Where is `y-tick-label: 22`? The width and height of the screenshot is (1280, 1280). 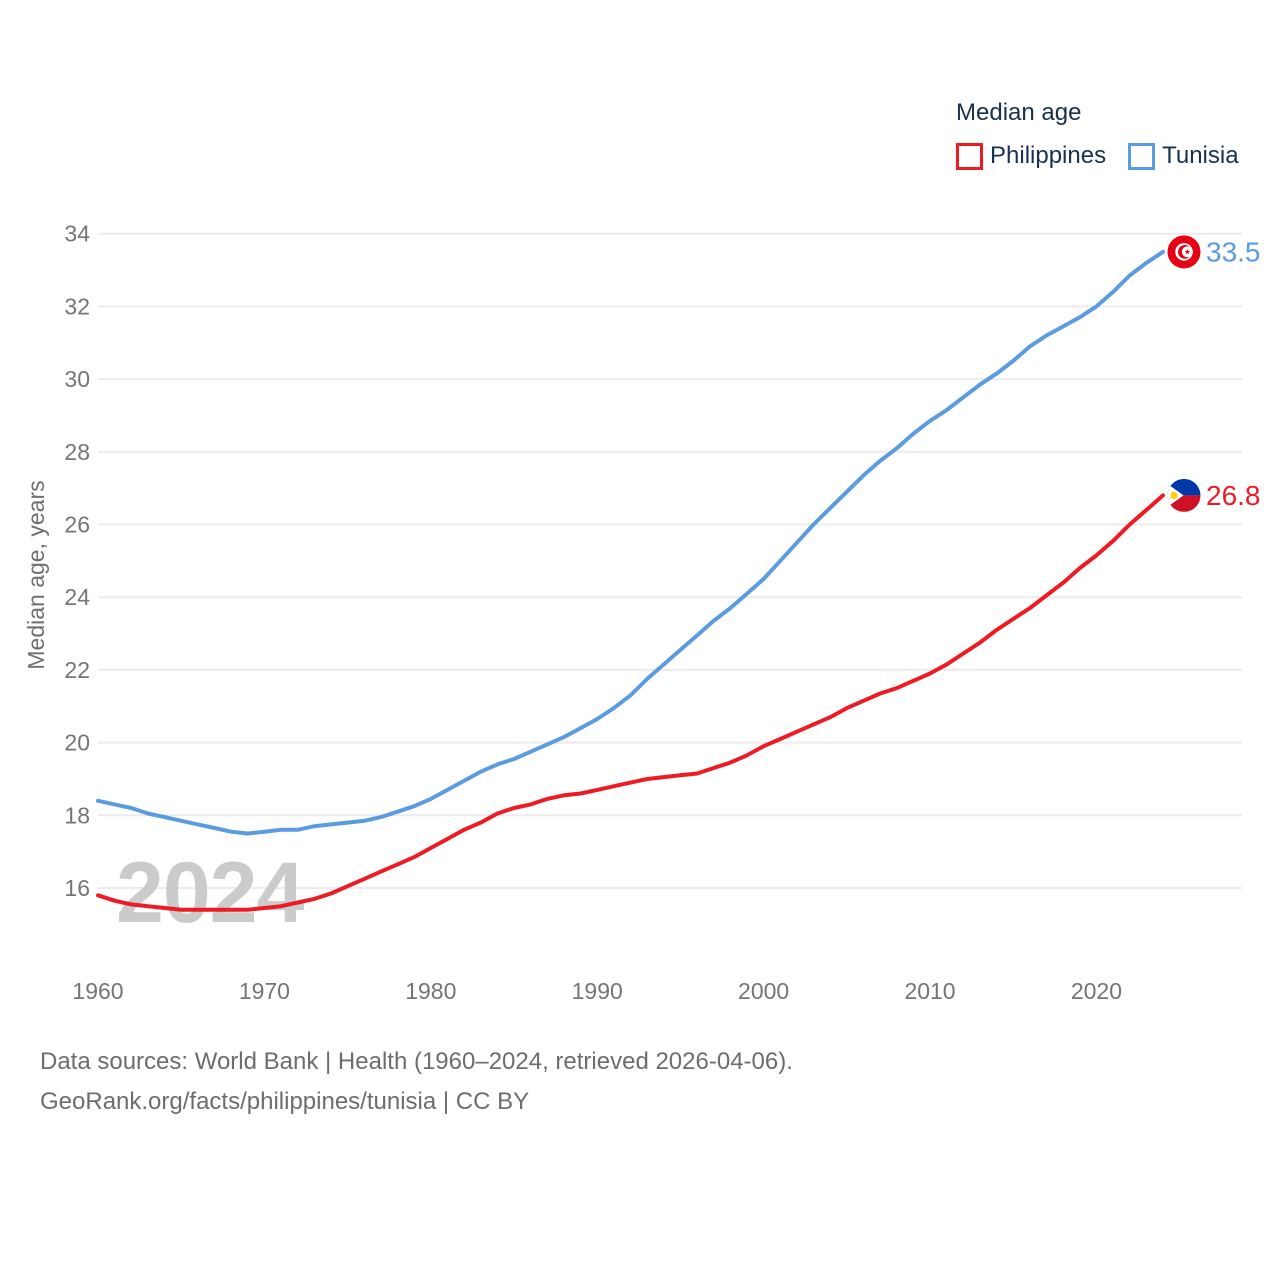
y-tick-label: 22 is located at coordinates (77, 670).